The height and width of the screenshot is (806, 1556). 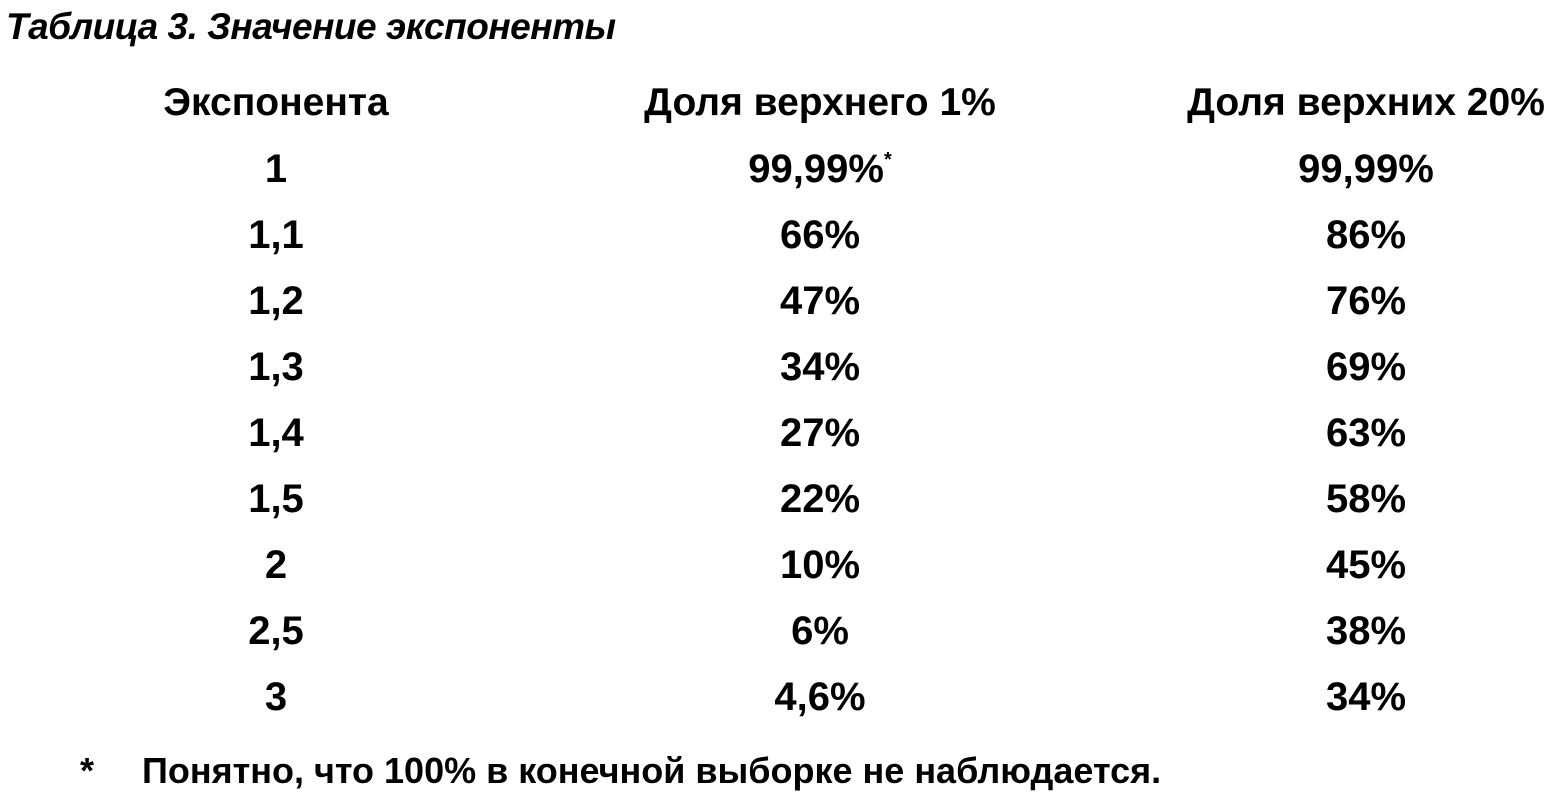 I want to click on table-caption: Таблица 3. Значение экспоненты, so click(x=311, y=26).